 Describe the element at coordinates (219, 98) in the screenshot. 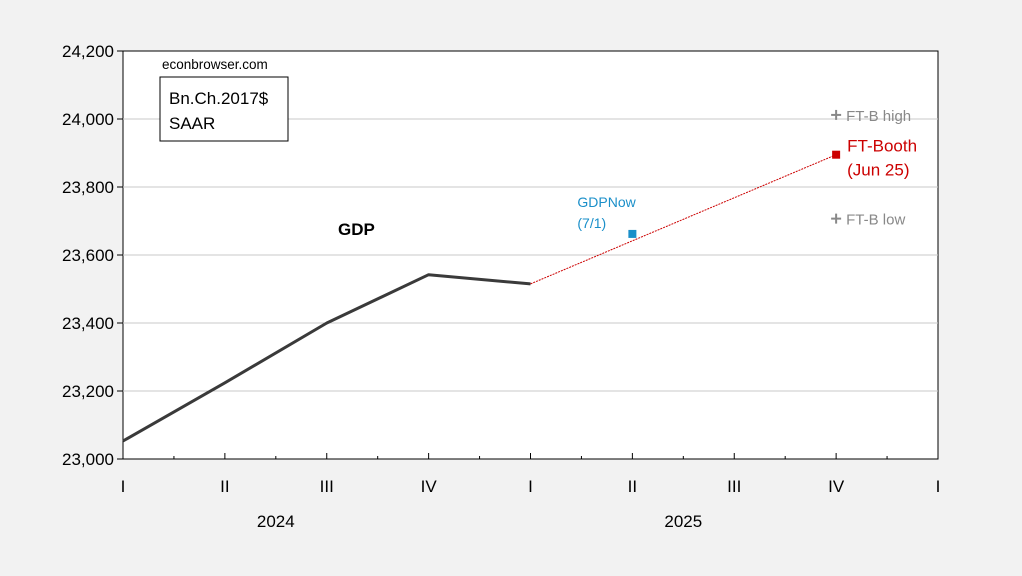

I see `units-line-1: Bn.Ch.2017$` at that location.